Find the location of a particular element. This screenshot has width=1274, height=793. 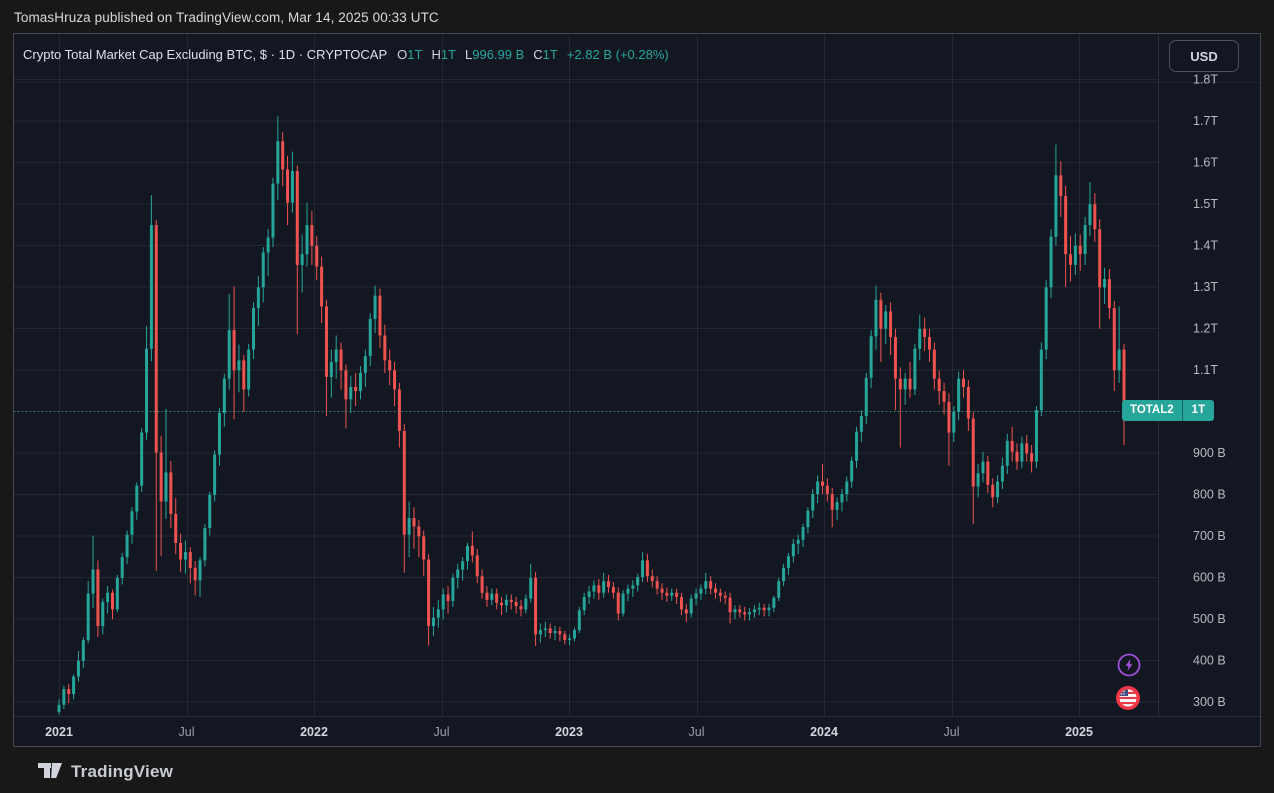

y-axis-label: 800 B is located at coordinates (1209, 495).